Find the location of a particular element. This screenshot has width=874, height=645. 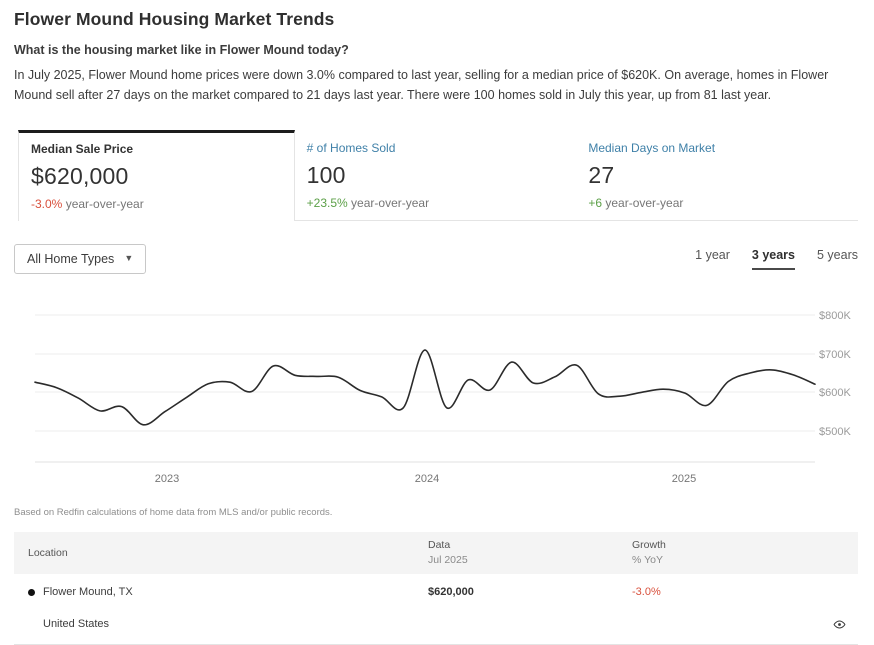

eye-icon is located at coordinates (839, 624).